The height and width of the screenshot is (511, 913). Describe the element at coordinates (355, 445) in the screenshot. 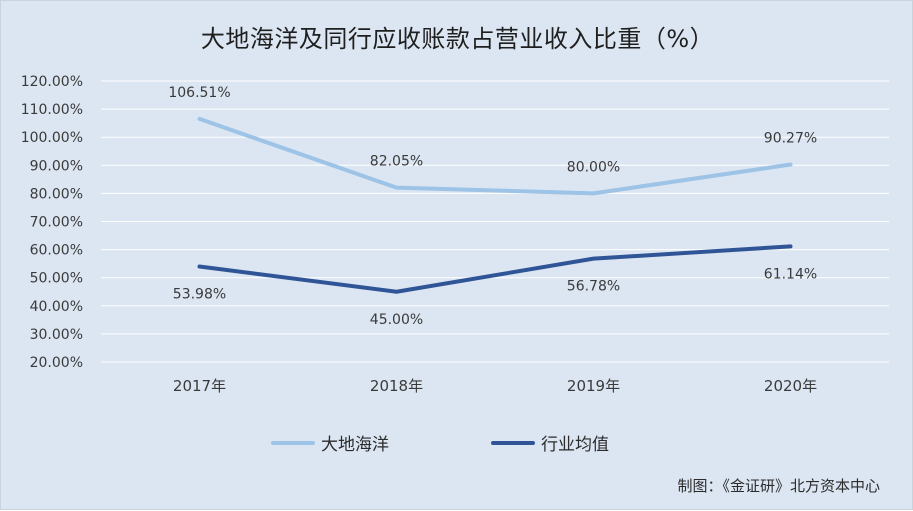

I see `legend-label-series-1: 大地海洋` at that location.